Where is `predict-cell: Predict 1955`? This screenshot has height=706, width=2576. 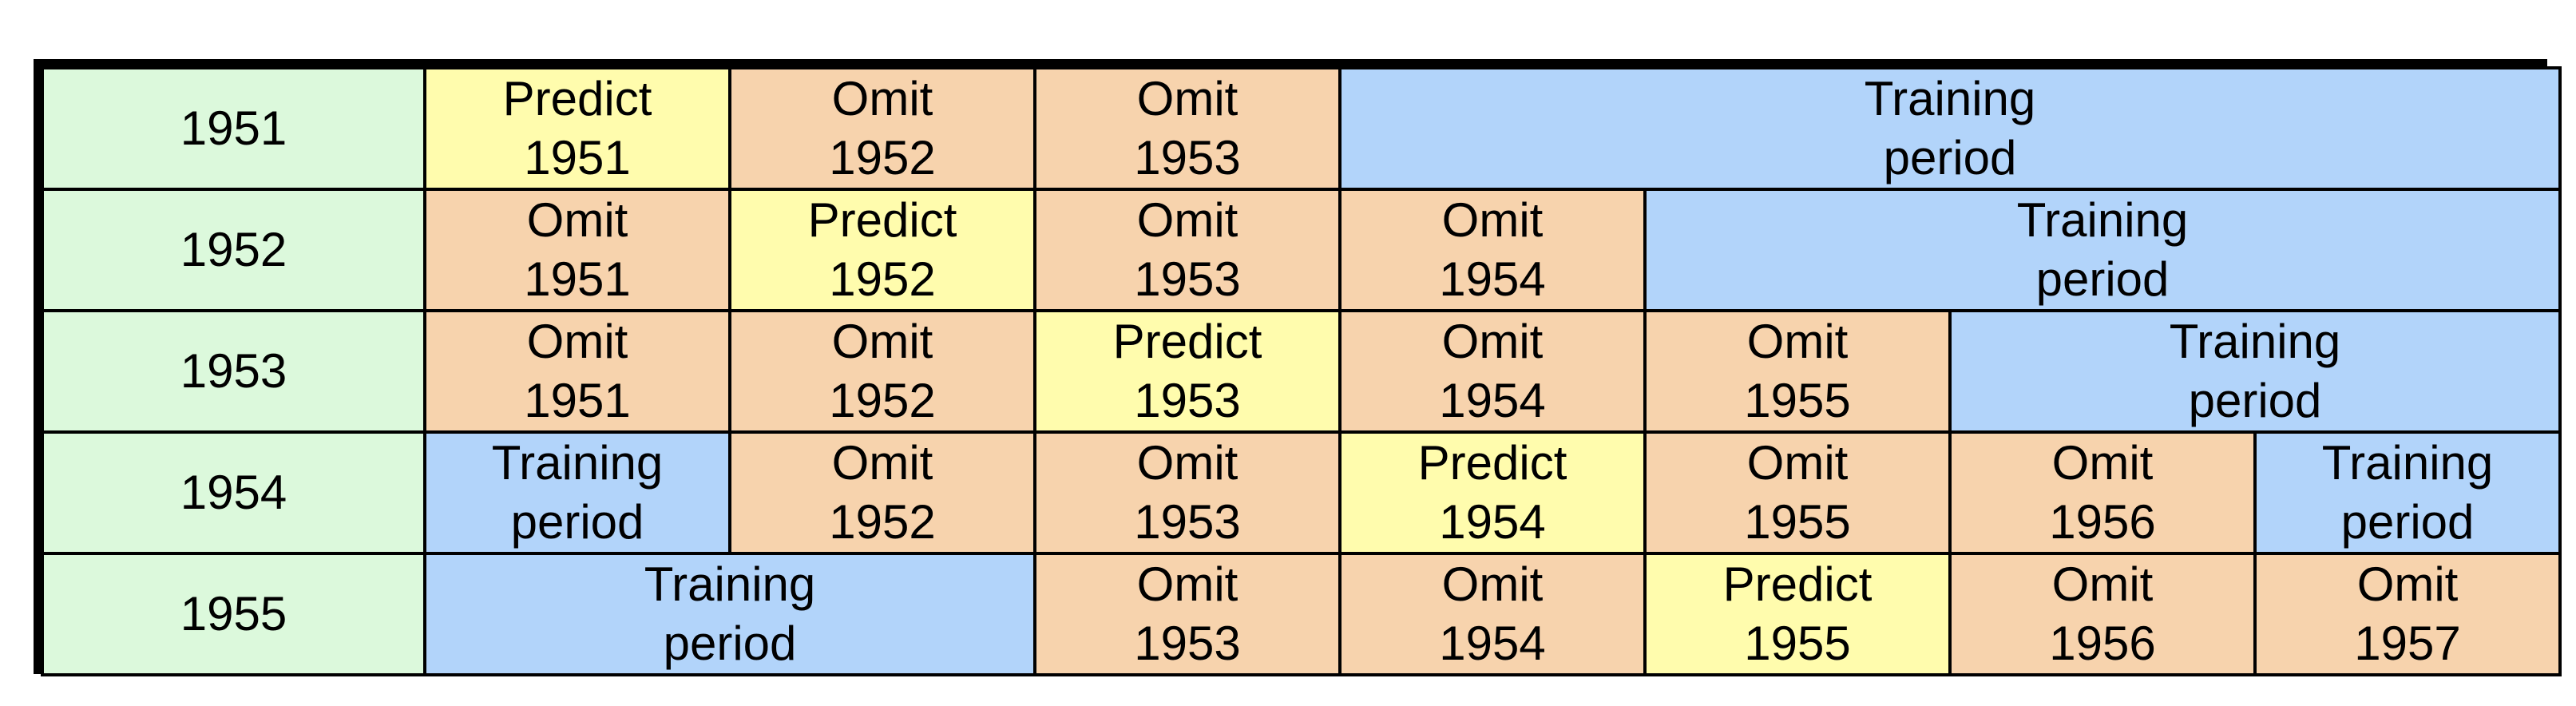
predict-cell: Predict 1955 is located at coordinates (1798, 614).